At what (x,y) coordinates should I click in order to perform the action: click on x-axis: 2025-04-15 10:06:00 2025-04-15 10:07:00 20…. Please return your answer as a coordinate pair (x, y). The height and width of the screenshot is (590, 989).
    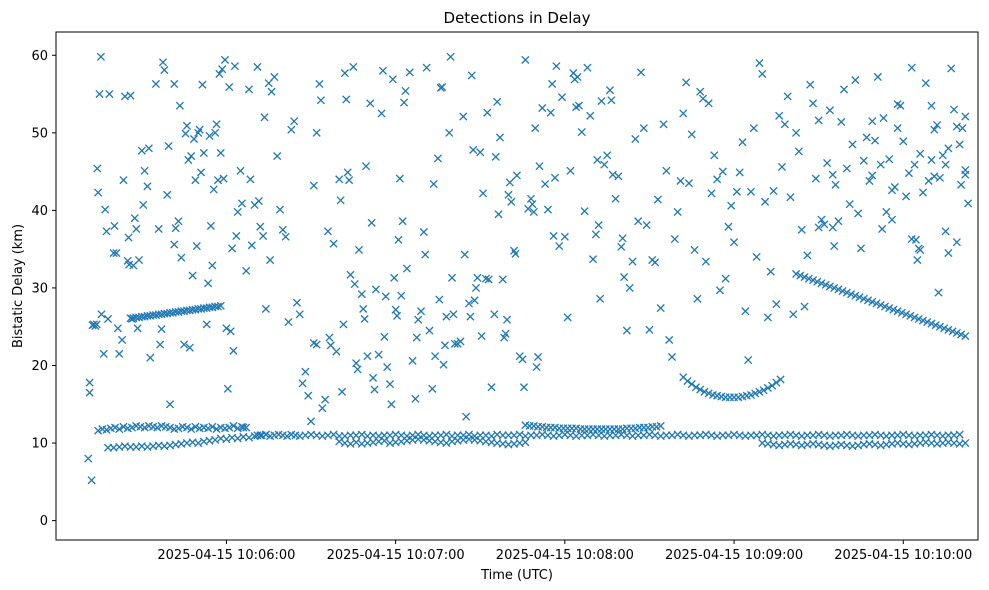
    Looking at the image, I should click on (564, 551).